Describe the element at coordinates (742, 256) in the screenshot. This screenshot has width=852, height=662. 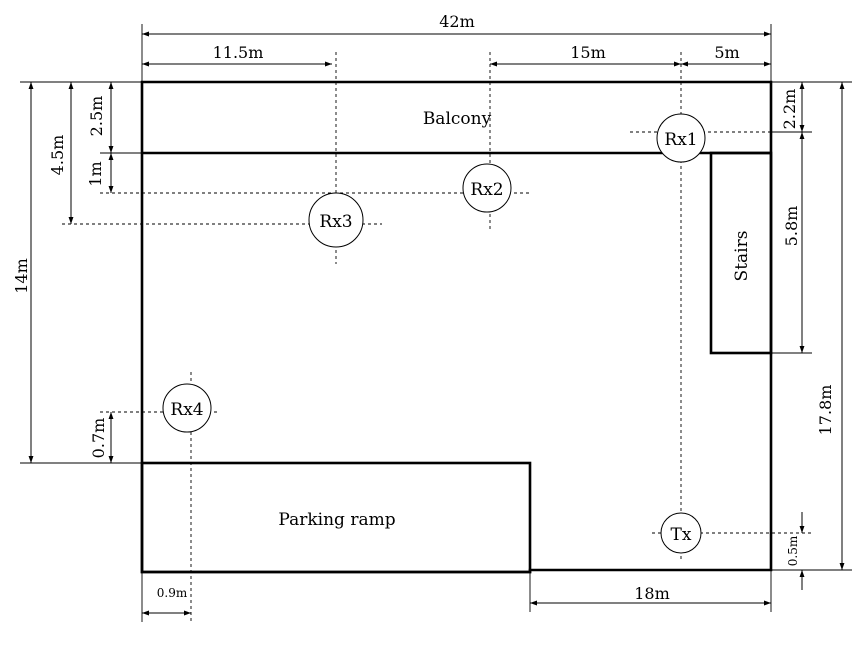
I see `stairs-label: Stairs` at that location.